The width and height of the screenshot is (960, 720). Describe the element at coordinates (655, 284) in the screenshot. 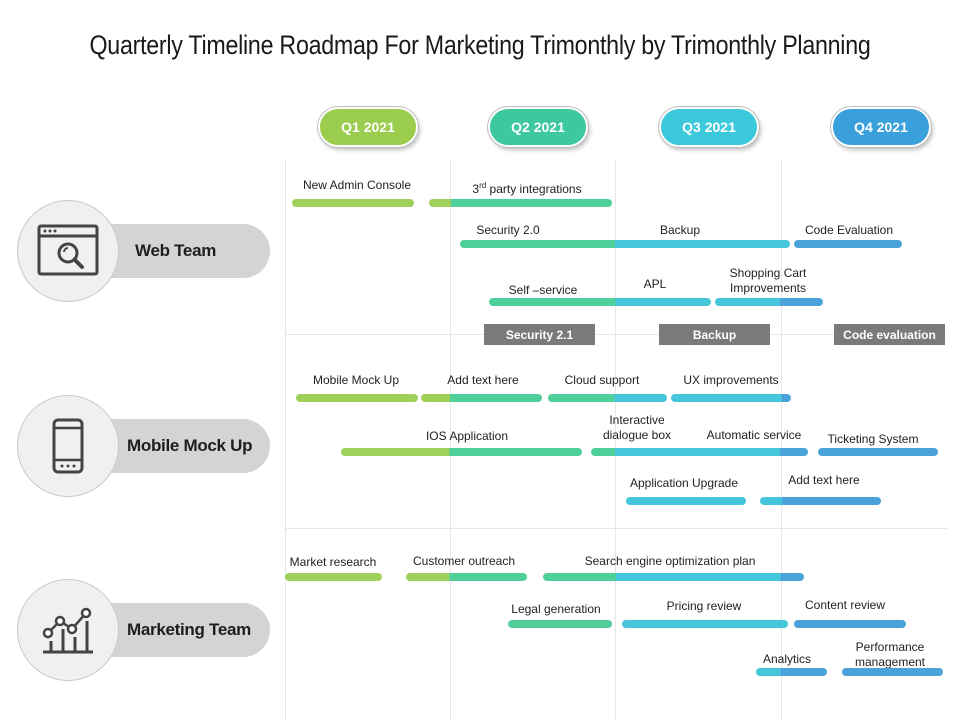

I see `task-label-apl: APL` at that location.